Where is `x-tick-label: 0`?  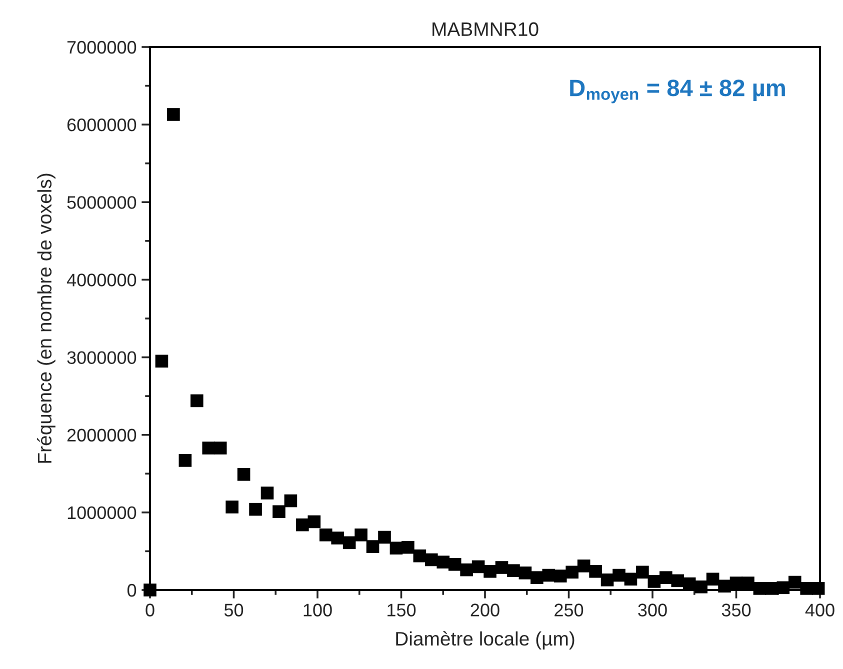
x-tick-label: 0 is located at coordinates (150, 610).